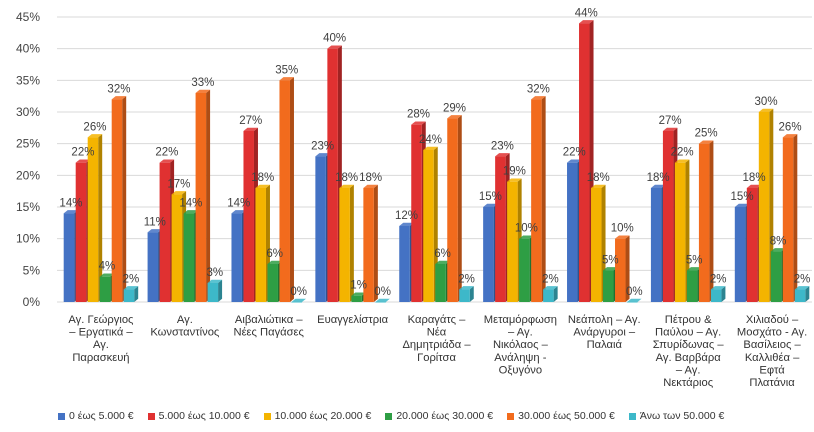 This screenshot has height=432, width=814. Describe the element at coordinates (688, 333) in the screenshot. I see `x-category-label: Παύλου – Αγ.` at that location.